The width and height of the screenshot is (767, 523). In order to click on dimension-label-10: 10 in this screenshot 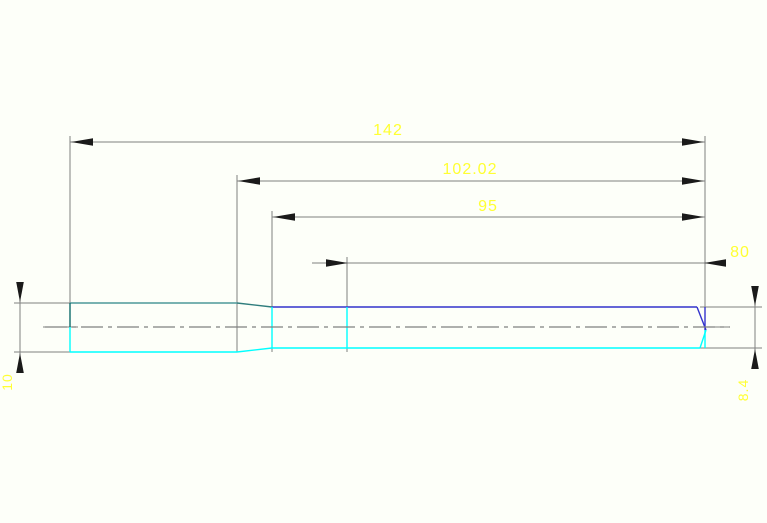, I will do `click(7, 382)`.